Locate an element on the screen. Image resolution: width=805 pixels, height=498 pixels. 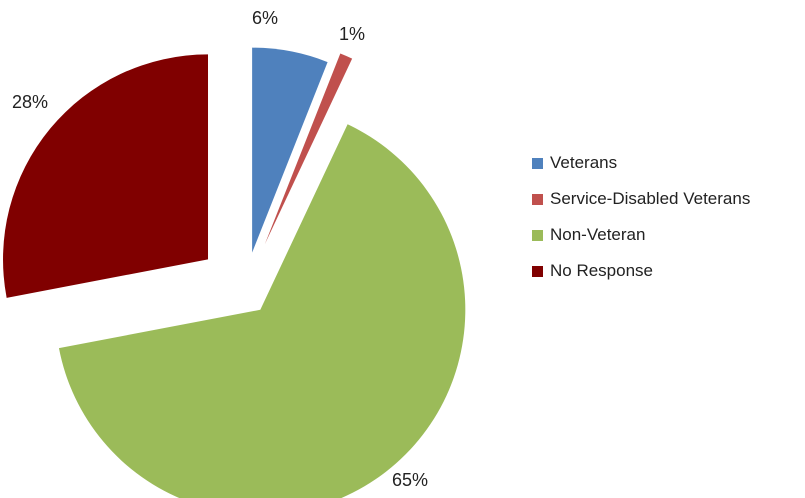
legend-swatch-service-disabled-veterans is located at coordinates (537, 199).